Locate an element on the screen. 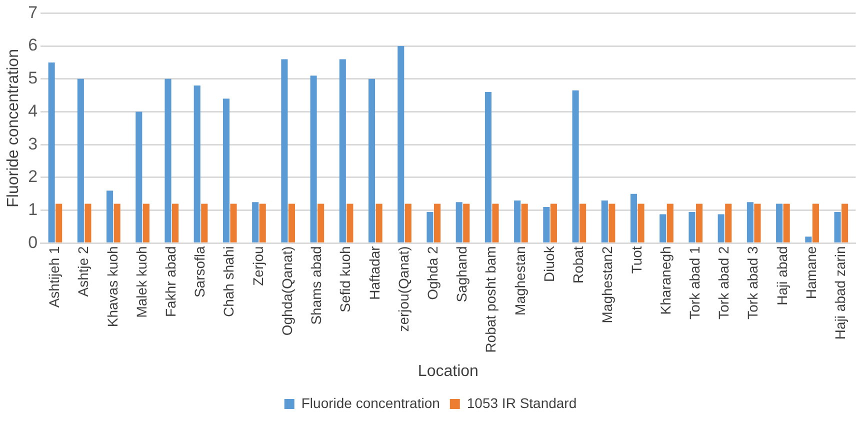  legend-label: 1053 IR Standard is located at coordinates (521, 402).